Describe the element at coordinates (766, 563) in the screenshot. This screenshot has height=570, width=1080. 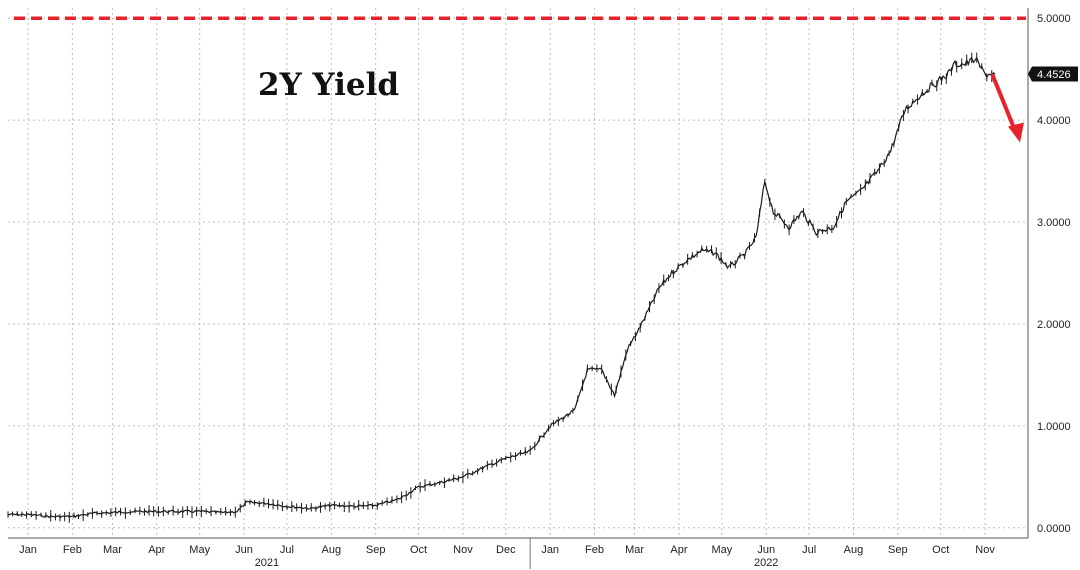
I see `year-label: 2022` at that location.